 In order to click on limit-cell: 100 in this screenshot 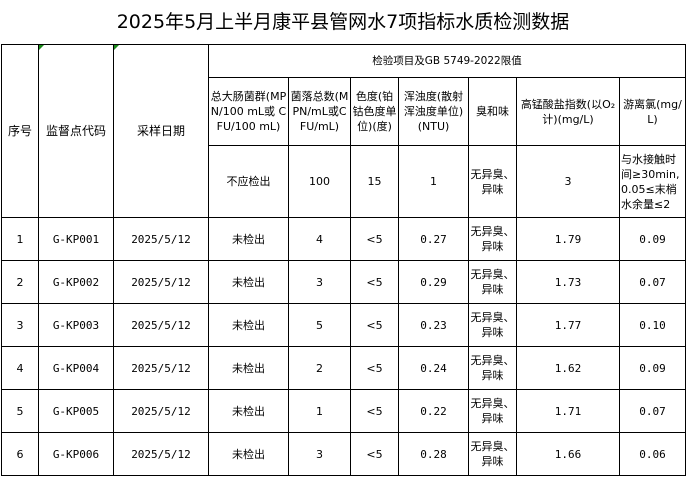, I will do `click(319, 181)`.